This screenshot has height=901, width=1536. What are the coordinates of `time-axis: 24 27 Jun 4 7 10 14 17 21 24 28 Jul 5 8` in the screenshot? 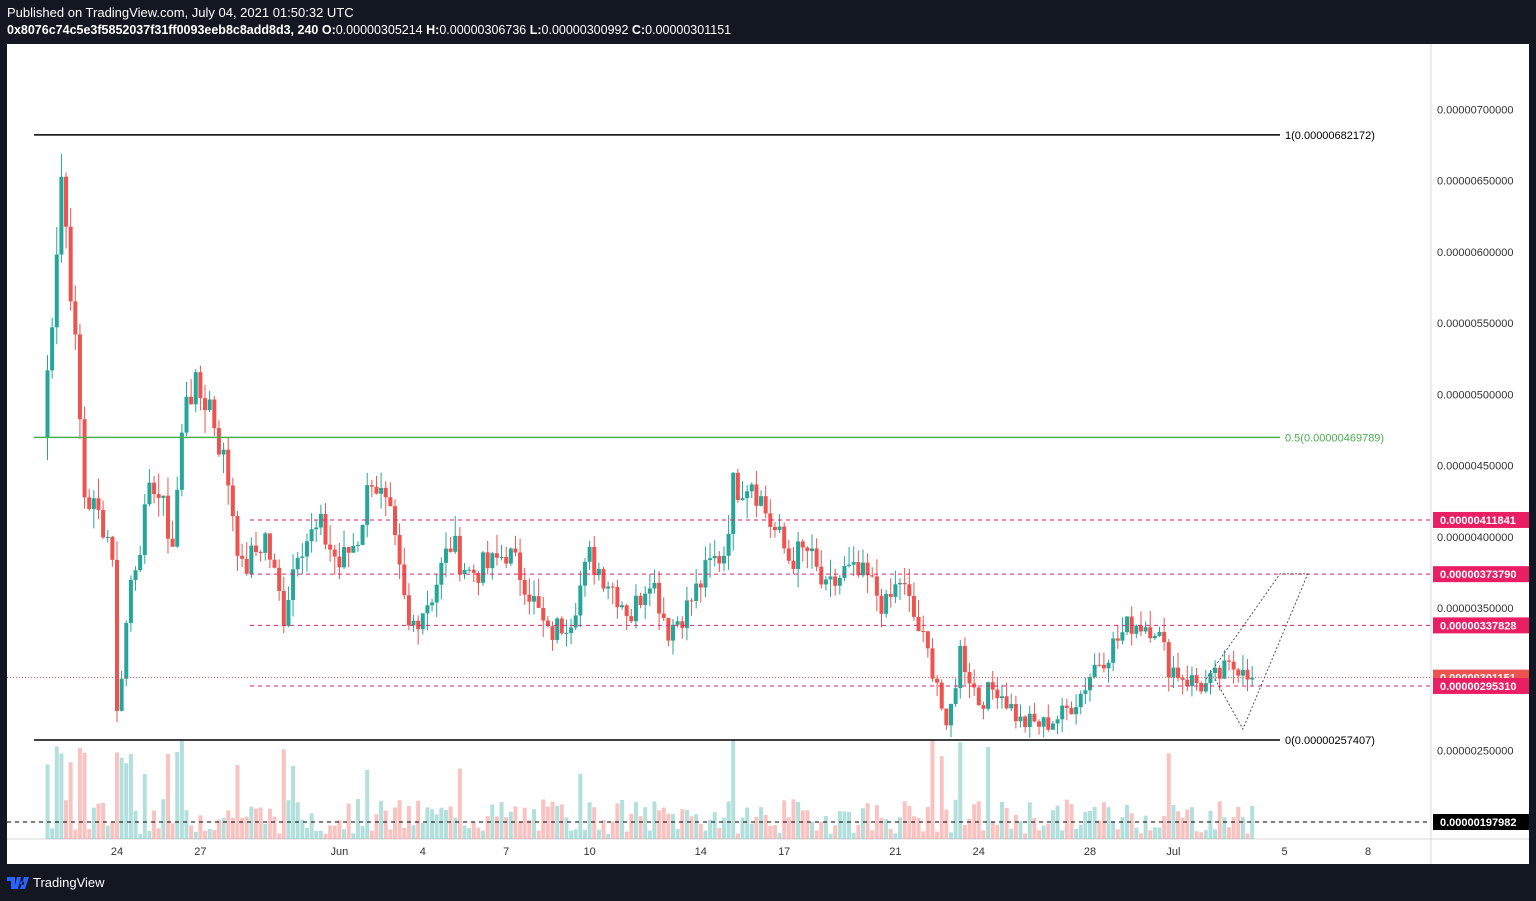 It's located at (741, 852).